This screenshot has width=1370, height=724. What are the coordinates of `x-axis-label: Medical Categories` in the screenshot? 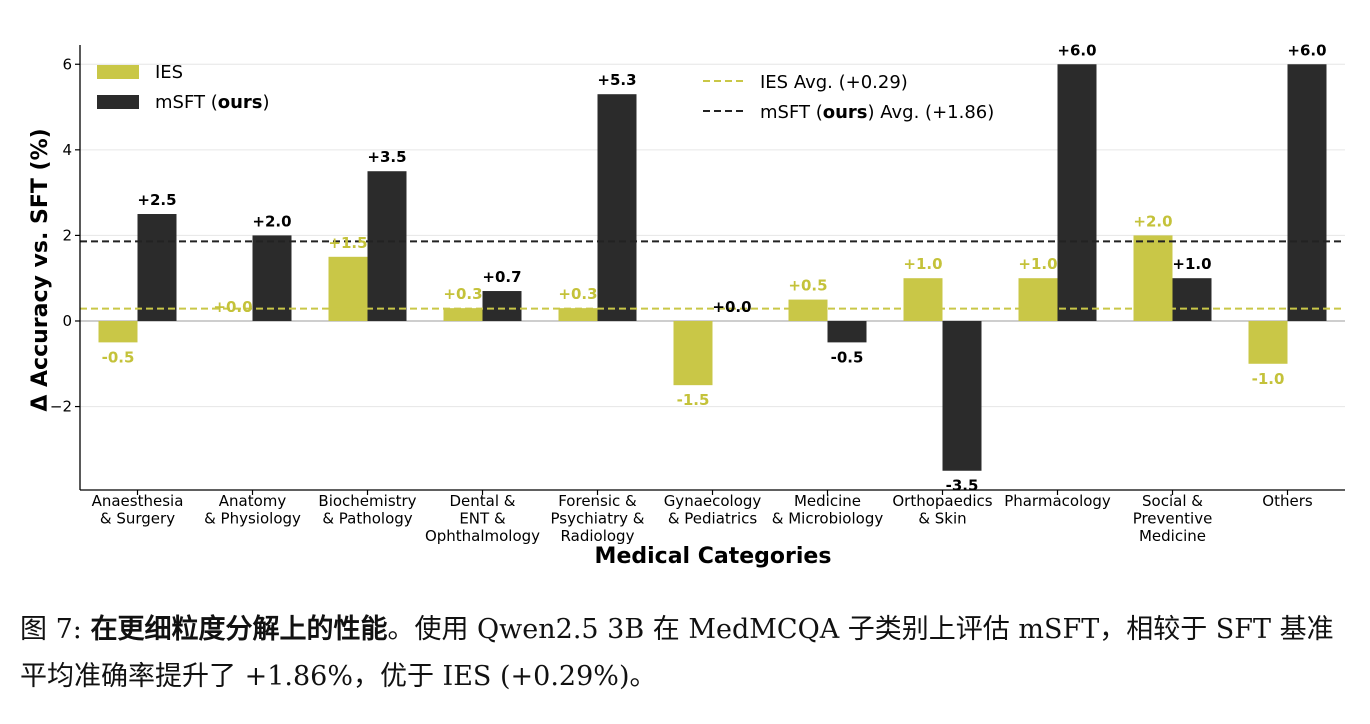 It's located at (713, 556).